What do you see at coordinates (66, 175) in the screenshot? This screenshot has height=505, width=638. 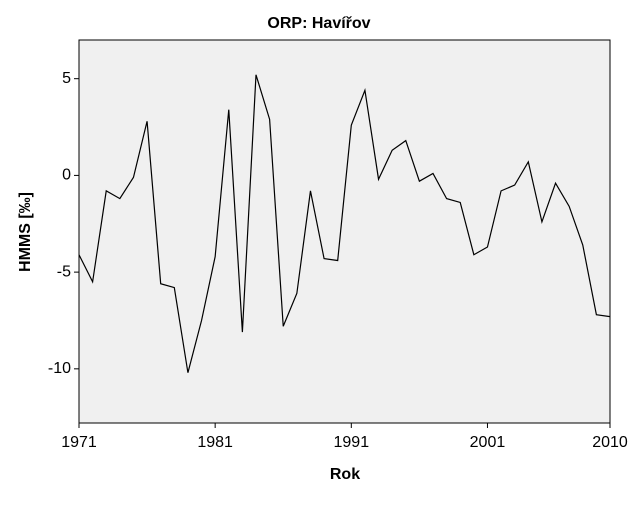 I see `y-tick-label: 0` at bounding box center [66, 175].